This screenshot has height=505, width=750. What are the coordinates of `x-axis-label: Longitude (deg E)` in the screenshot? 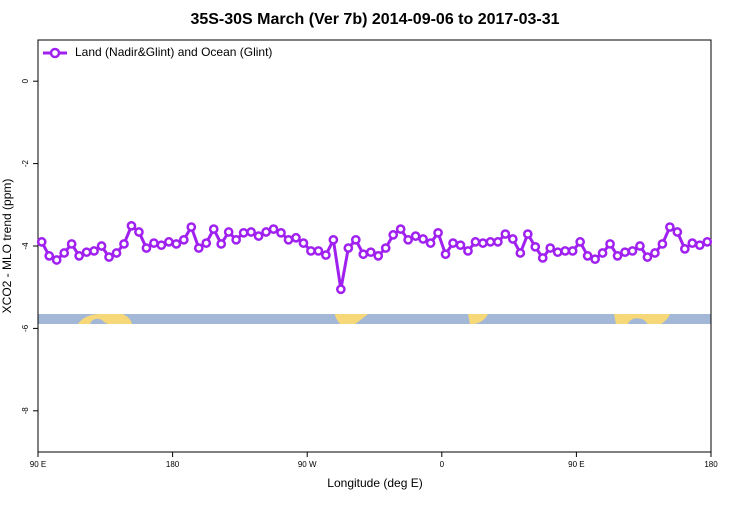 It's located at (374, 483).